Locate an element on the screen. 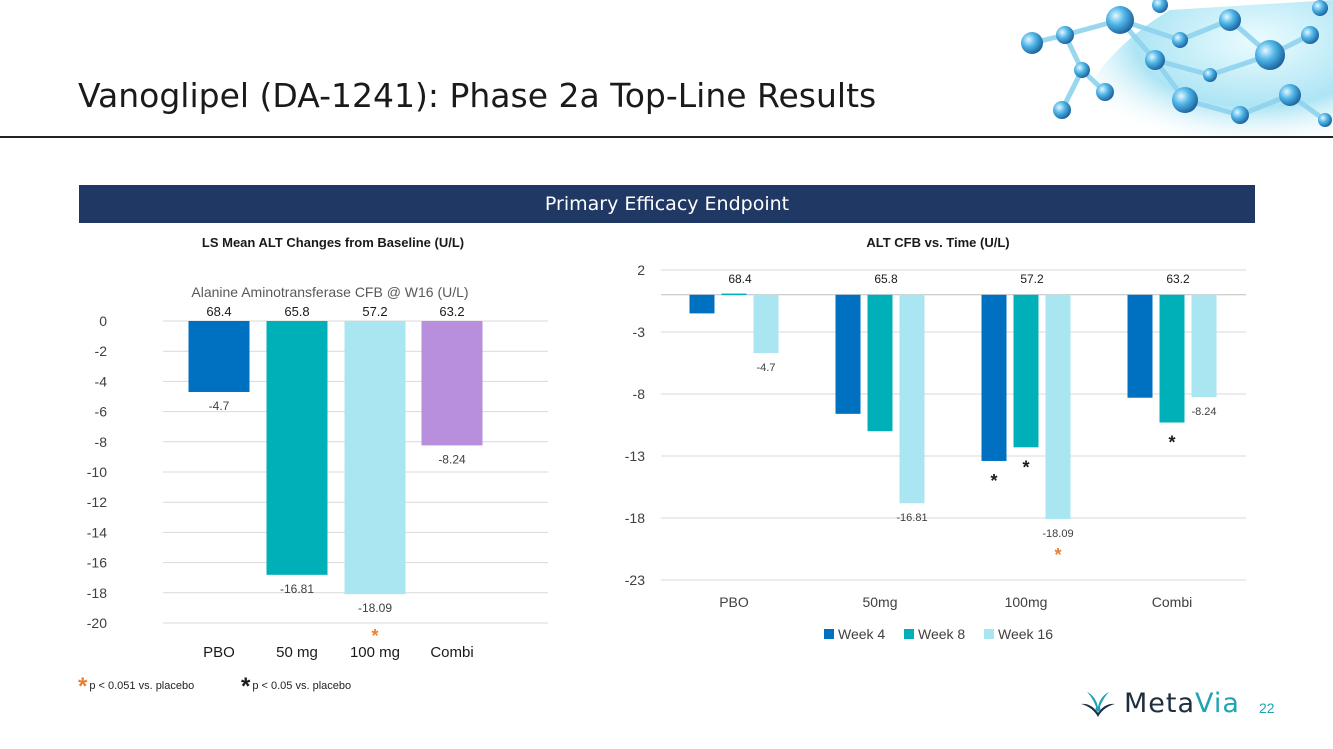 This screenshot has height=749, width=1333. chart1-ytick-label: -4 is located at coordinates (101, 381).